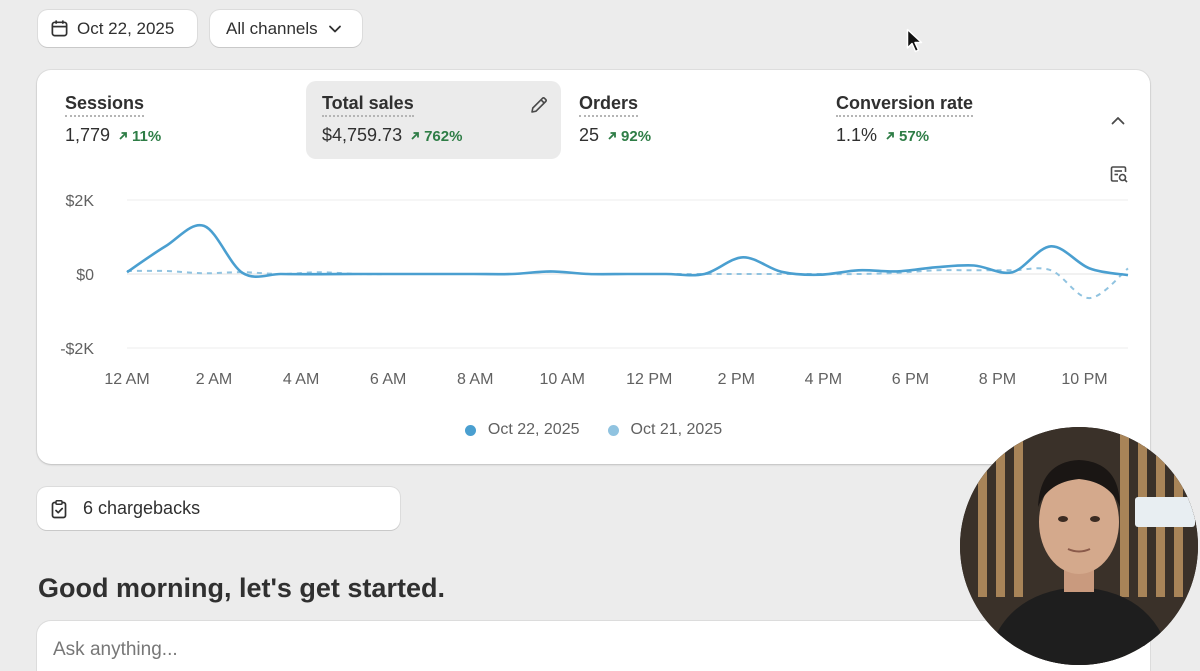 The height and width of the screenshot is (671, 1200). What do you see at coordinates (914, 136) in the screenshot?
I see `metric-change-value: 57%` at bounding box center [914, 136].